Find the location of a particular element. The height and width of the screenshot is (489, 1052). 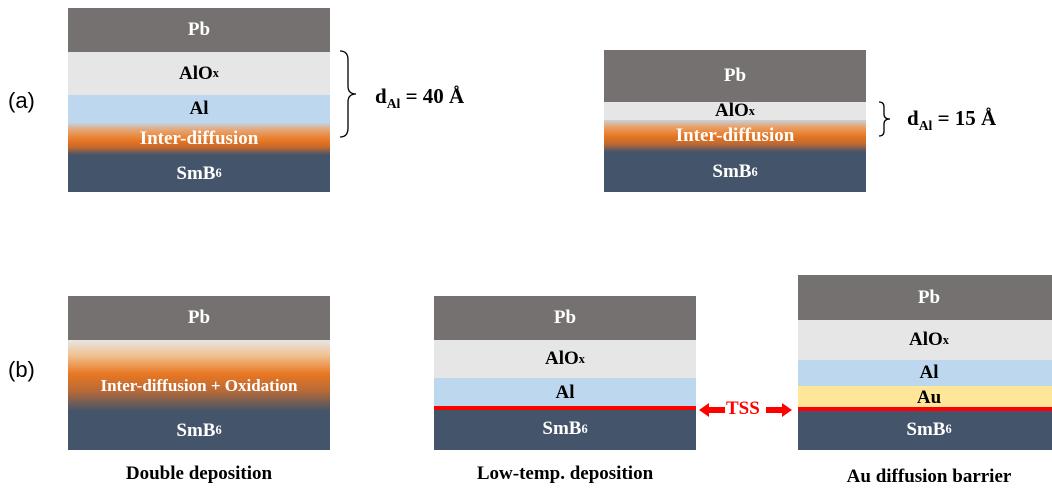

thickness-bracket-left is located at coordinates (348, 94).